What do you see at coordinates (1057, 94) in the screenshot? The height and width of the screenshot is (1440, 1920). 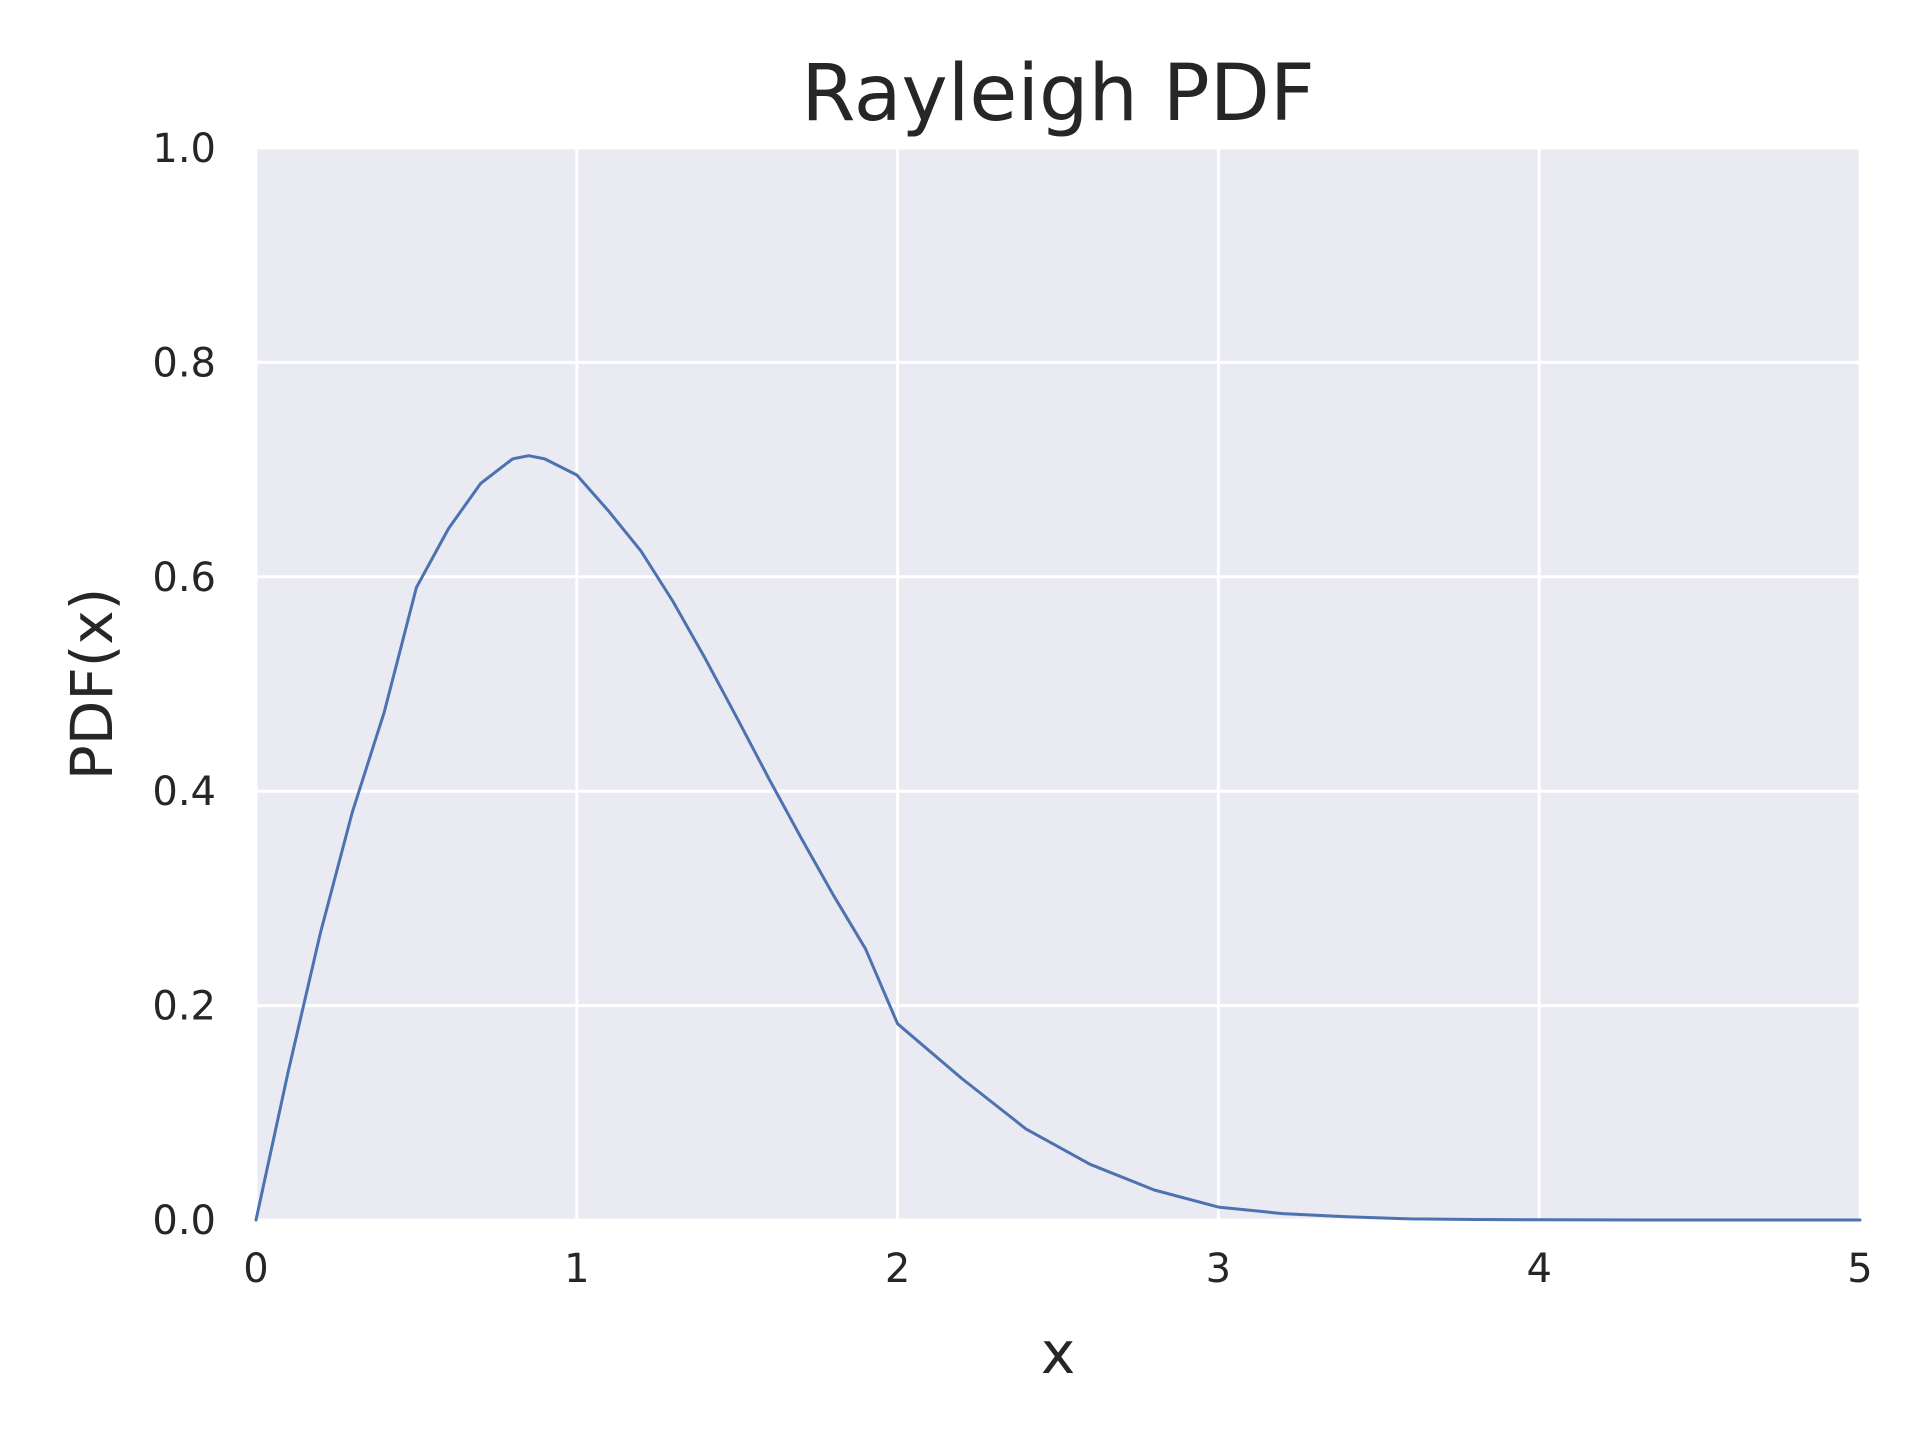 I see `chart-title: Rayleigh PDF` at bounding box center [1057, 94].